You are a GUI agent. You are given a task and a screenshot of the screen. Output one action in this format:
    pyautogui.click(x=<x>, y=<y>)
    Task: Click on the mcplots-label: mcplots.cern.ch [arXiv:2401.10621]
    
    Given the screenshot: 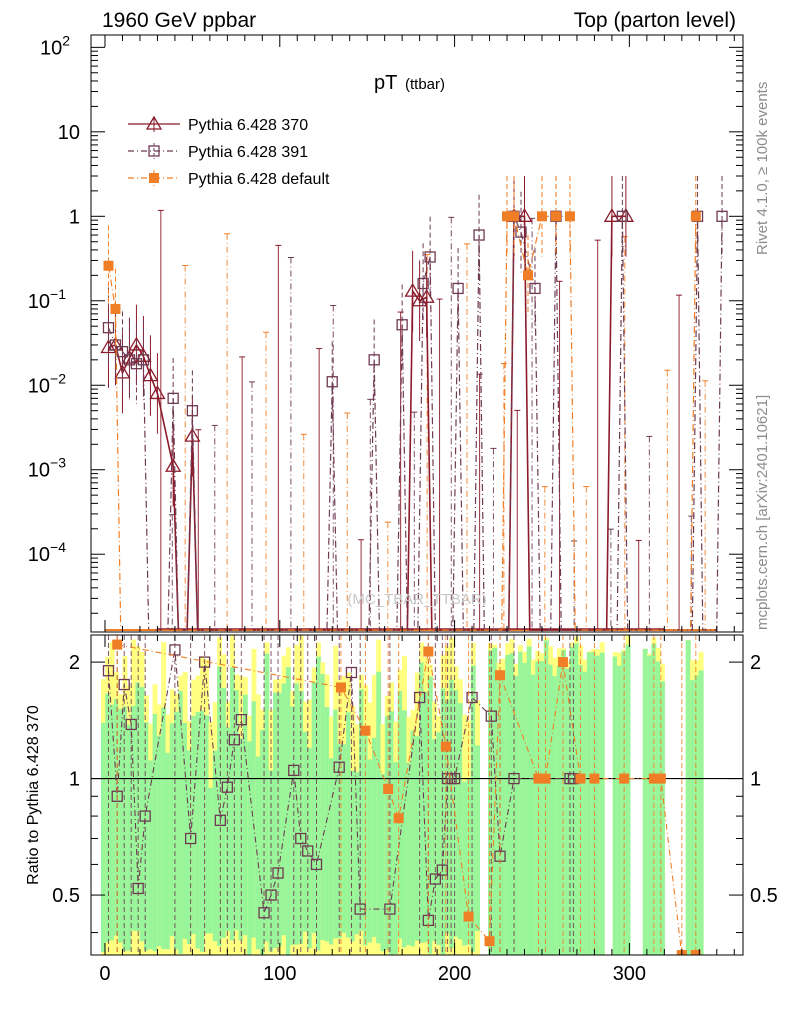 What is the action you would take?
    pyautogui.click(x=762, y=512)
    